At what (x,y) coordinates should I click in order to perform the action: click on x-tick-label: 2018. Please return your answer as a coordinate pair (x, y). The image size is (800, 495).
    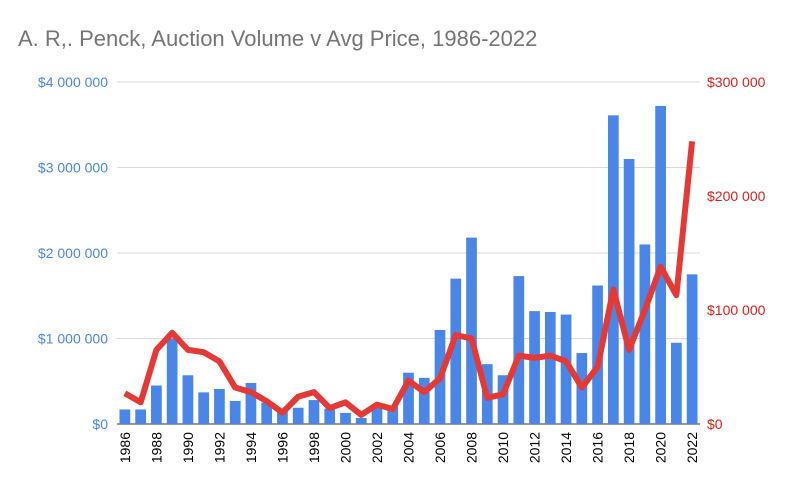
    Looking at the image, I should click on (629, 447).